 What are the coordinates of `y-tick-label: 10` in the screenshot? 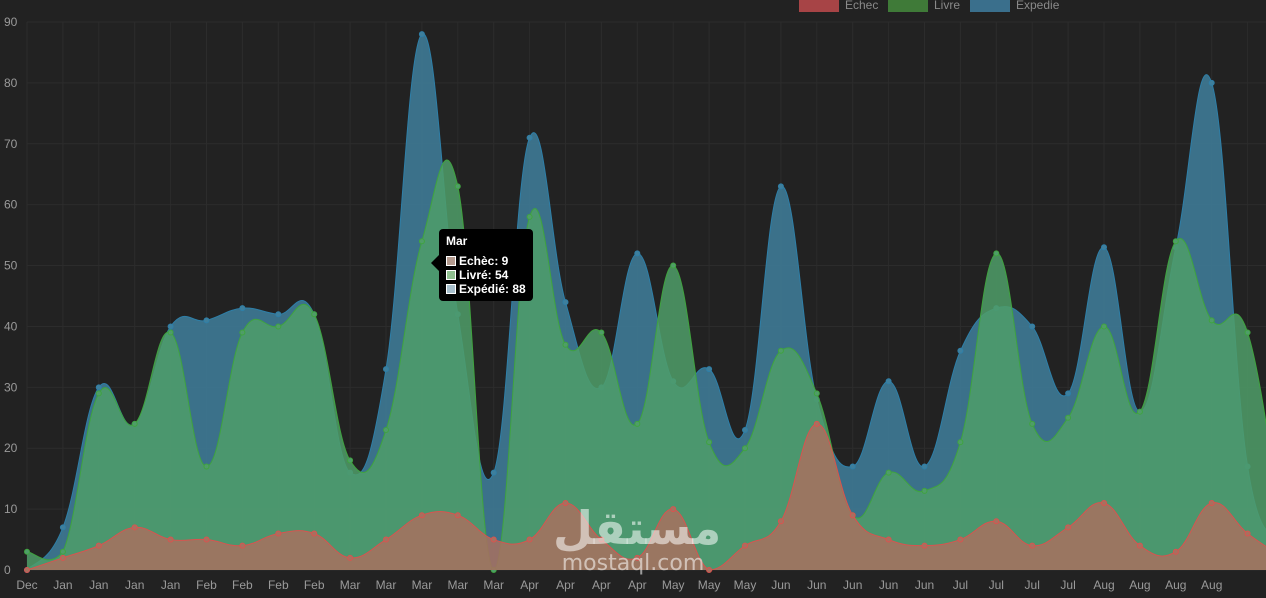 It's located at (11, 509).